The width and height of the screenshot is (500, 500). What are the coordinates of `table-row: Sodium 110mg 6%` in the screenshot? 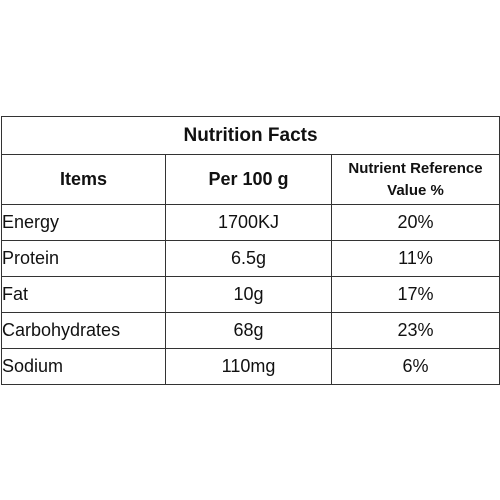 It's located at (250, 366).